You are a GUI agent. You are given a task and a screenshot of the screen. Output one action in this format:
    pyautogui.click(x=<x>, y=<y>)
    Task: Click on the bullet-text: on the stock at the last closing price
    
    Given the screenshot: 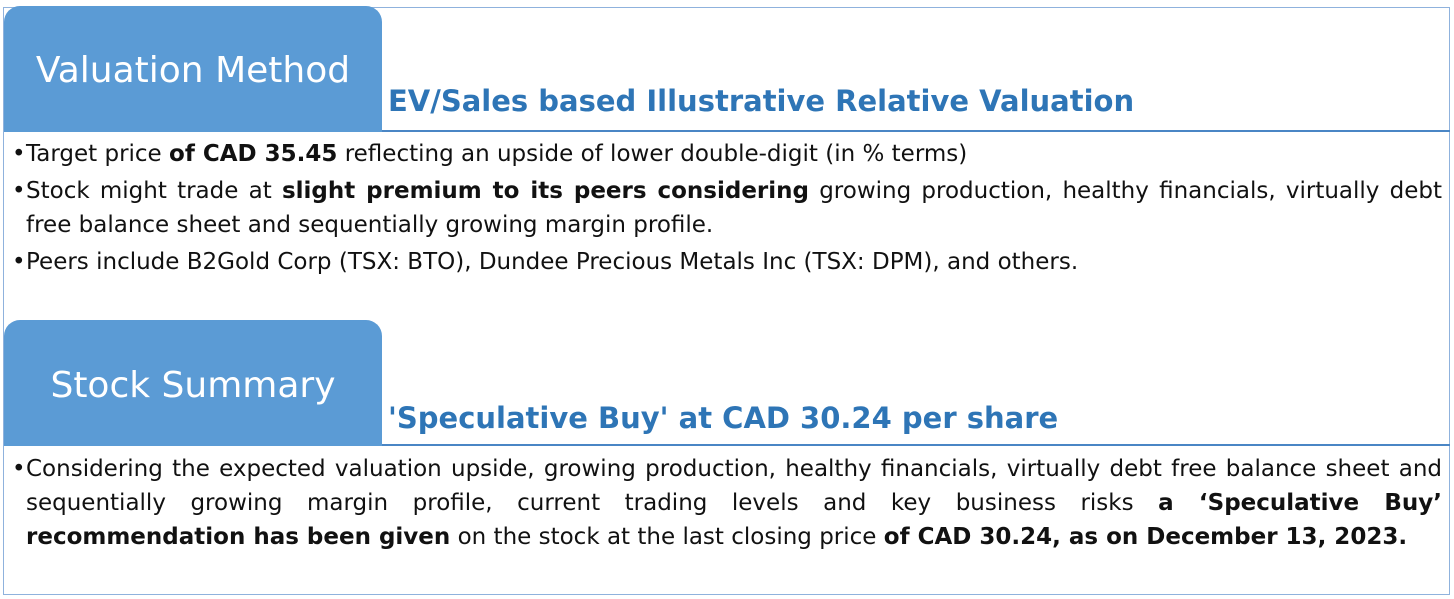 What is the action you would take?
    pyautogui.click(x=667, y=537)
    